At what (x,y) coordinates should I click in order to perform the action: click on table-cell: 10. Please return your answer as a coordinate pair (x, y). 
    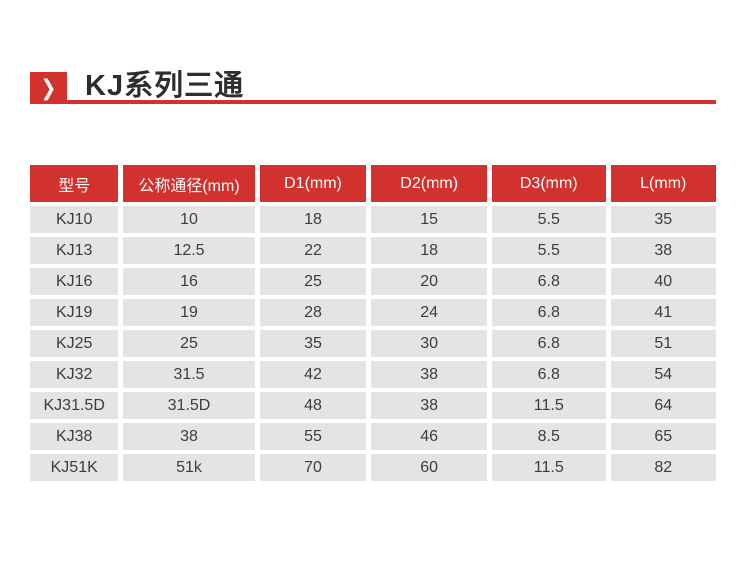
    Looking at the image, I should click on (189, 219).